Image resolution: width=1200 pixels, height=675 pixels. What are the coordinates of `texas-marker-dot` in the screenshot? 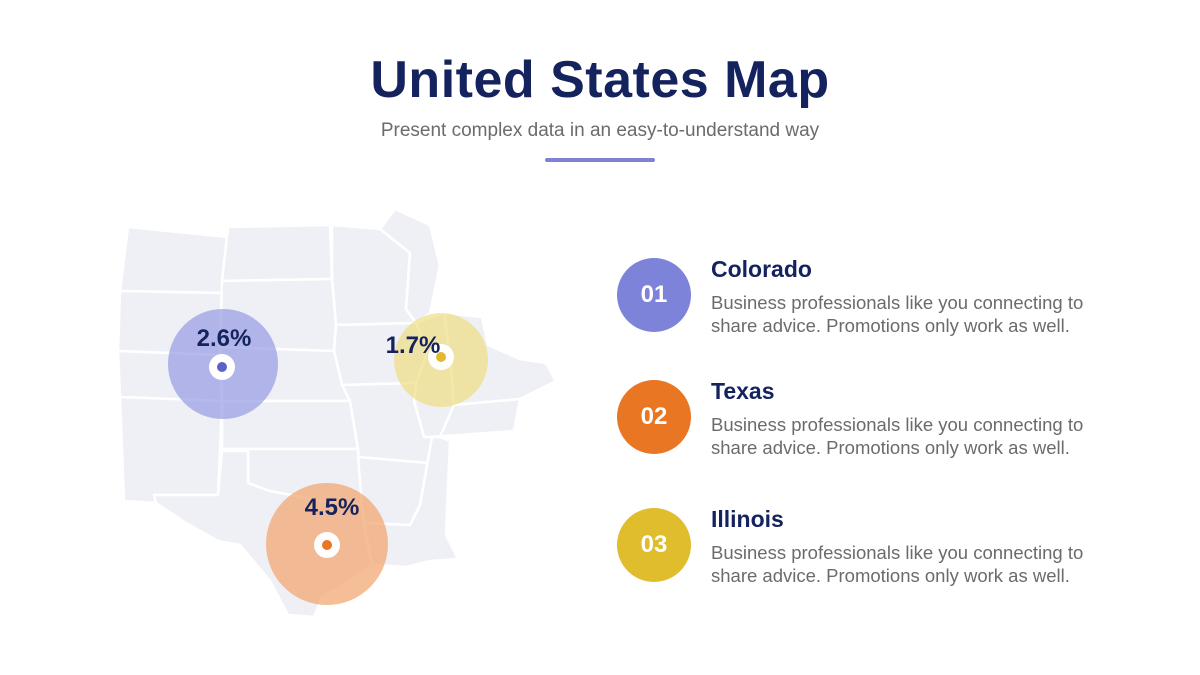 It's located at (327, 545).